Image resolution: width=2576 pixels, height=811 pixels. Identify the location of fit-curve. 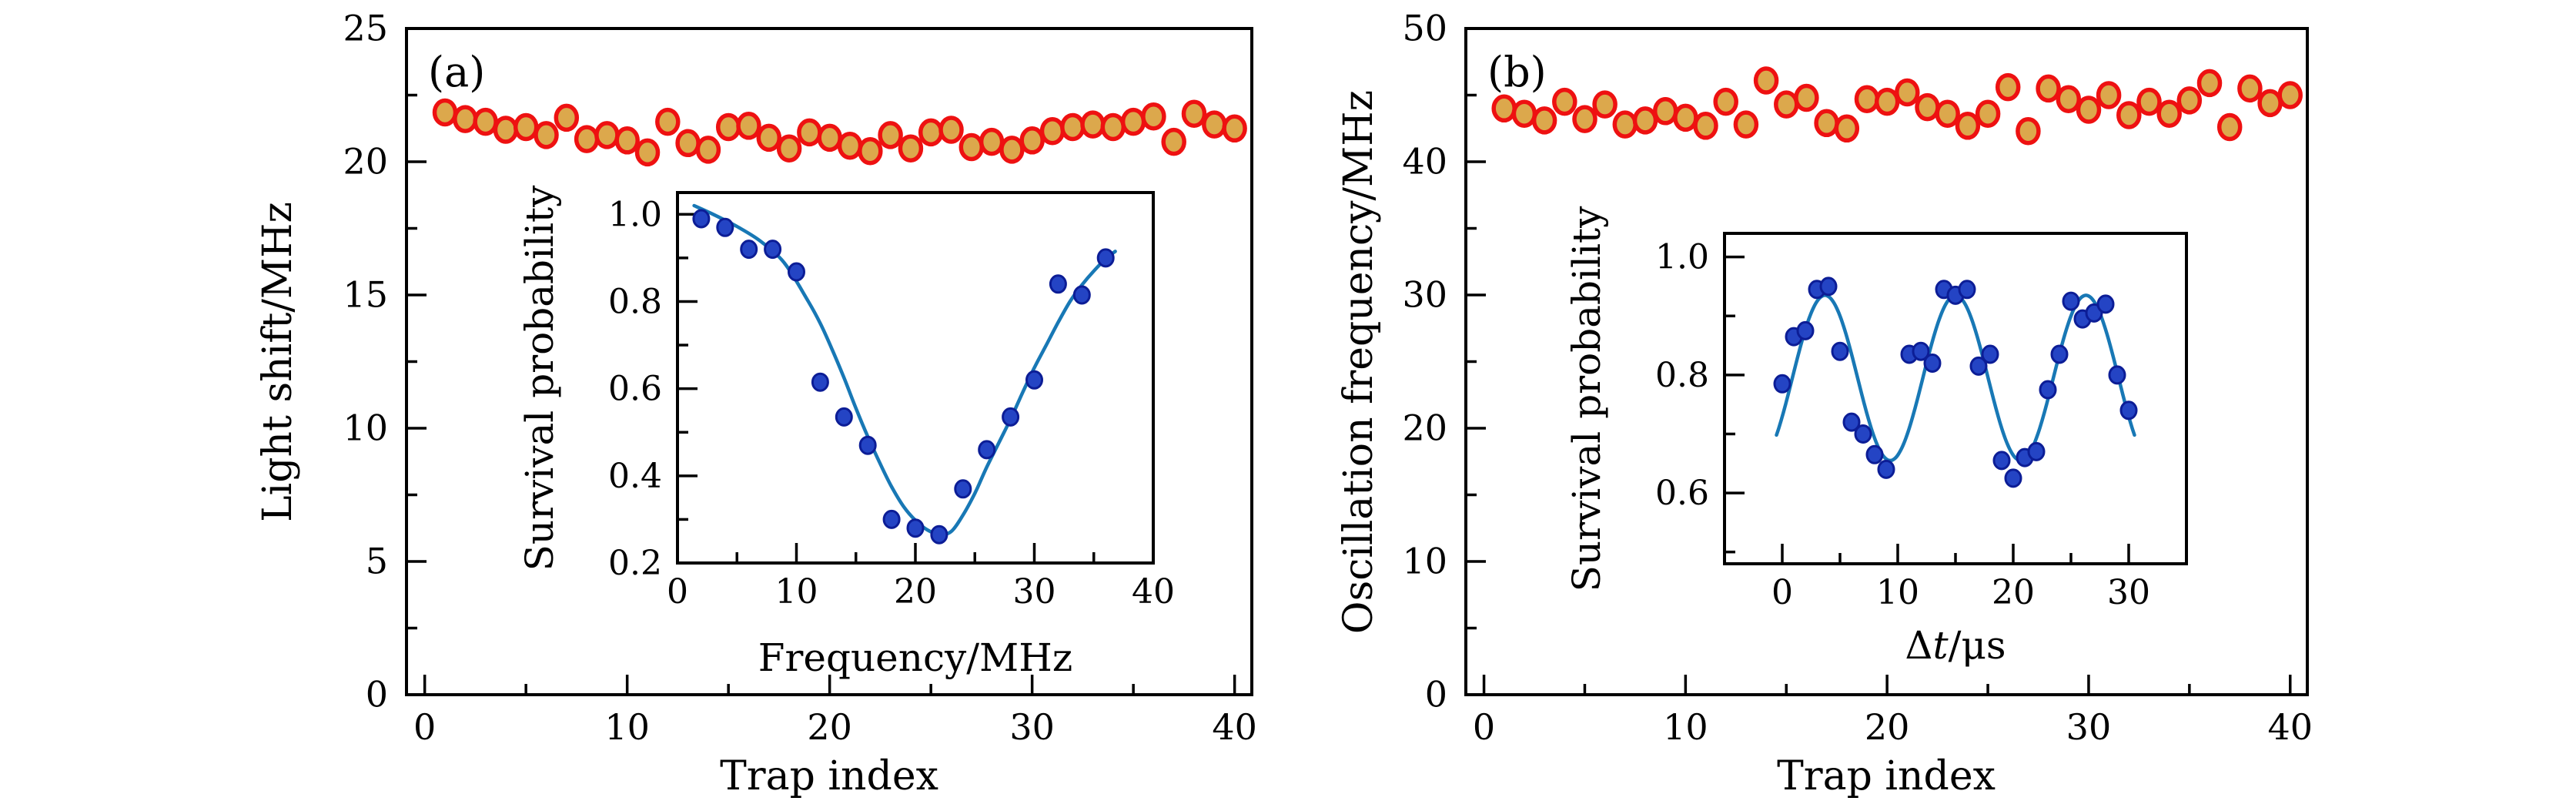
(904, 370).